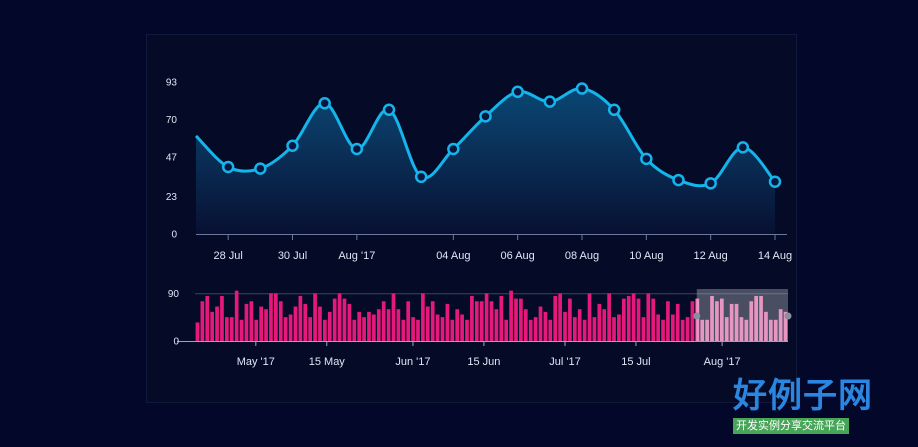  Describe the element at coordinates (292, 256) in the screenshot. I see `x-tick-label: 30 Jul` at that location.